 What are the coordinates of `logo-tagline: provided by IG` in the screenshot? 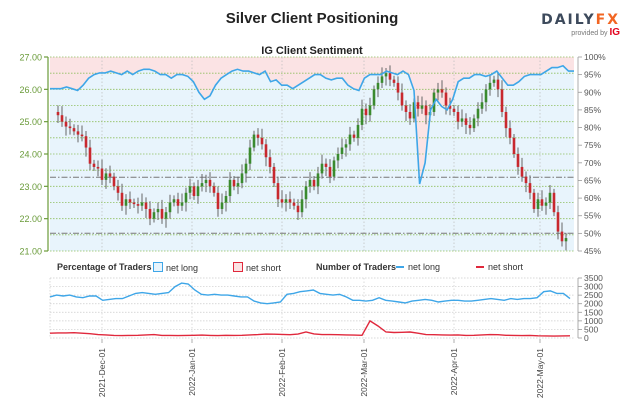 It's located at (575, 32).